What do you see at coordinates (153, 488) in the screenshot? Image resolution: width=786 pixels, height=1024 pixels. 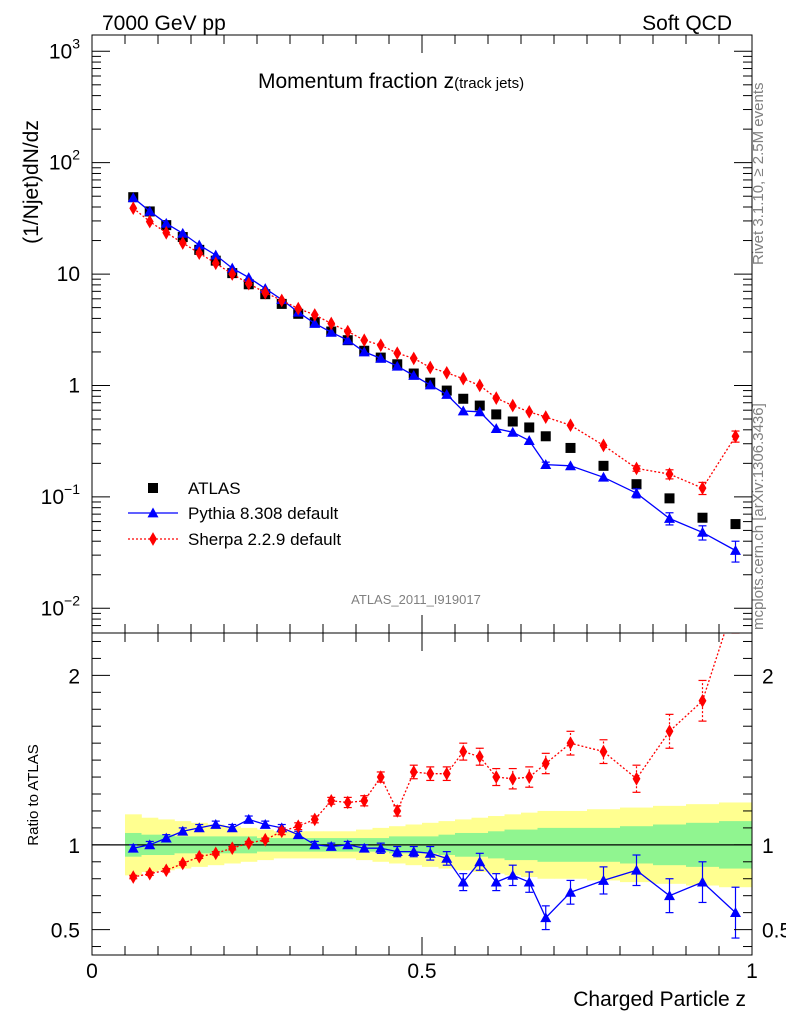 I see `legend-marker` at bounding box center [153, 488].